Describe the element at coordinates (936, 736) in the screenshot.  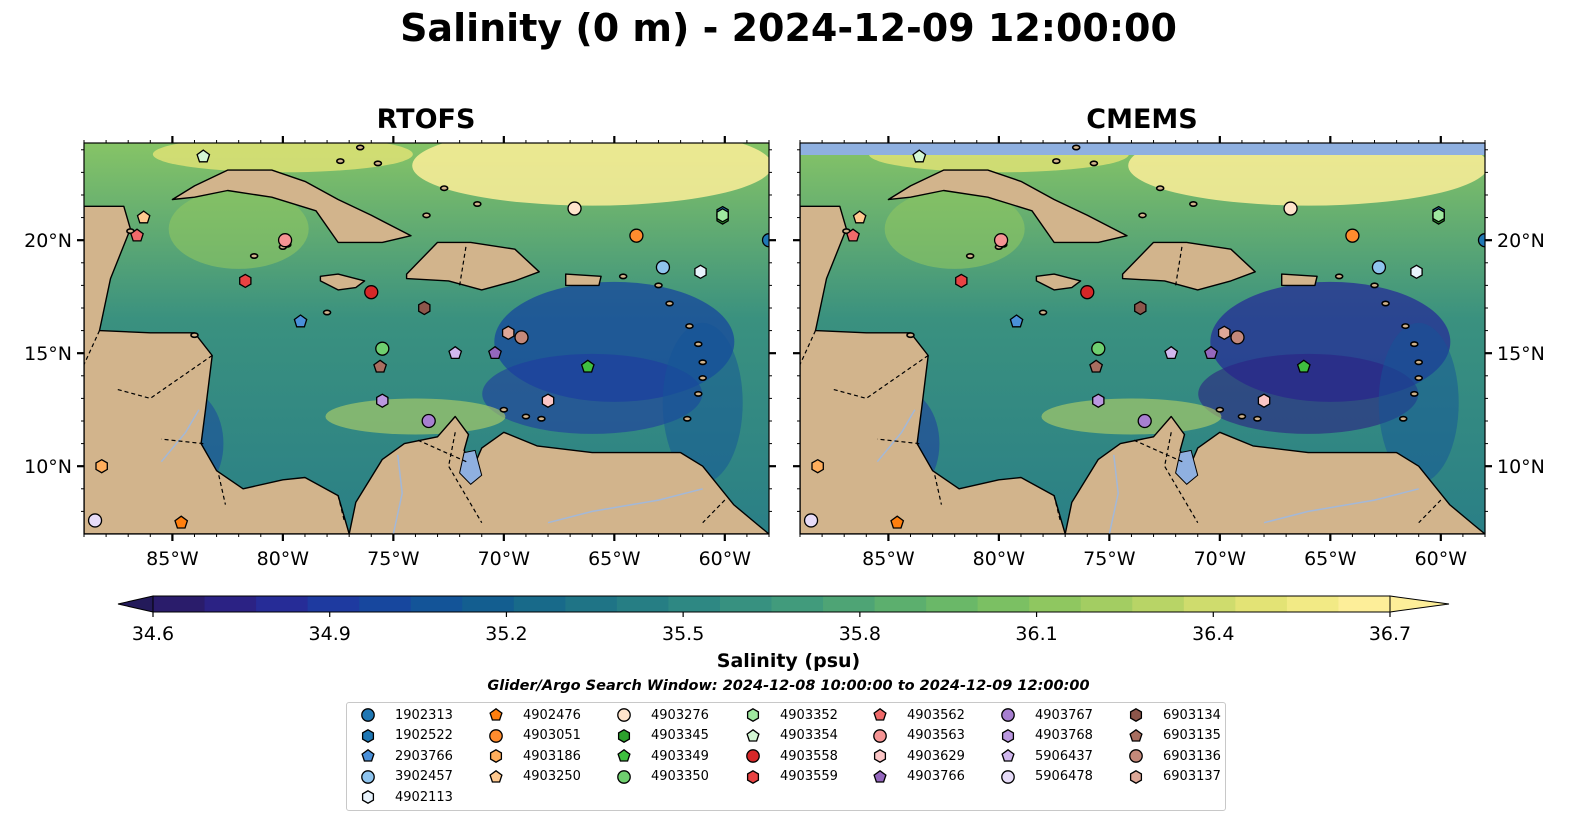
I see `legend-label: 4903563` at that location.